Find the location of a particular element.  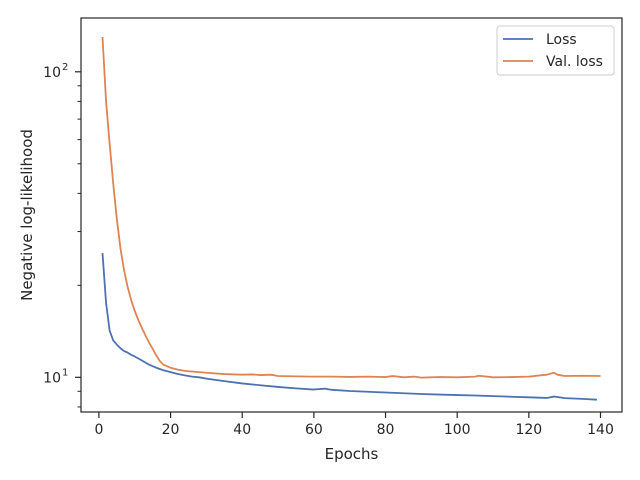

x-tick-label: 60 is located at coordinates (314, 430).